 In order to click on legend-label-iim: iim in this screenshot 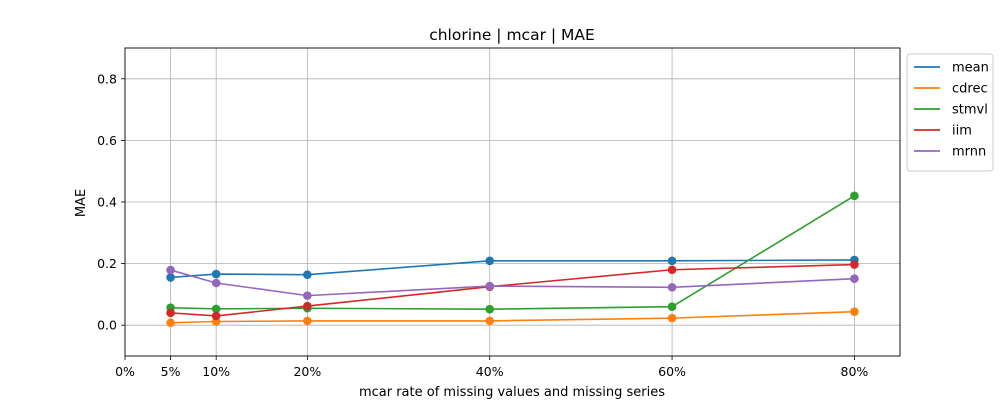, I will do `click(962, 131)`.